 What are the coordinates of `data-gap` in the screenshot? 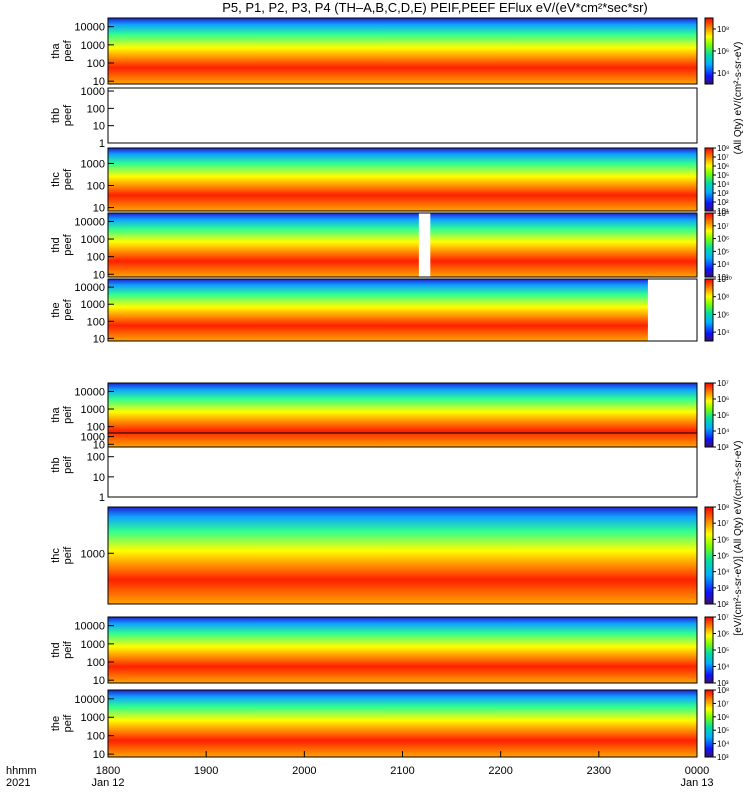 It's located at (424, 245).